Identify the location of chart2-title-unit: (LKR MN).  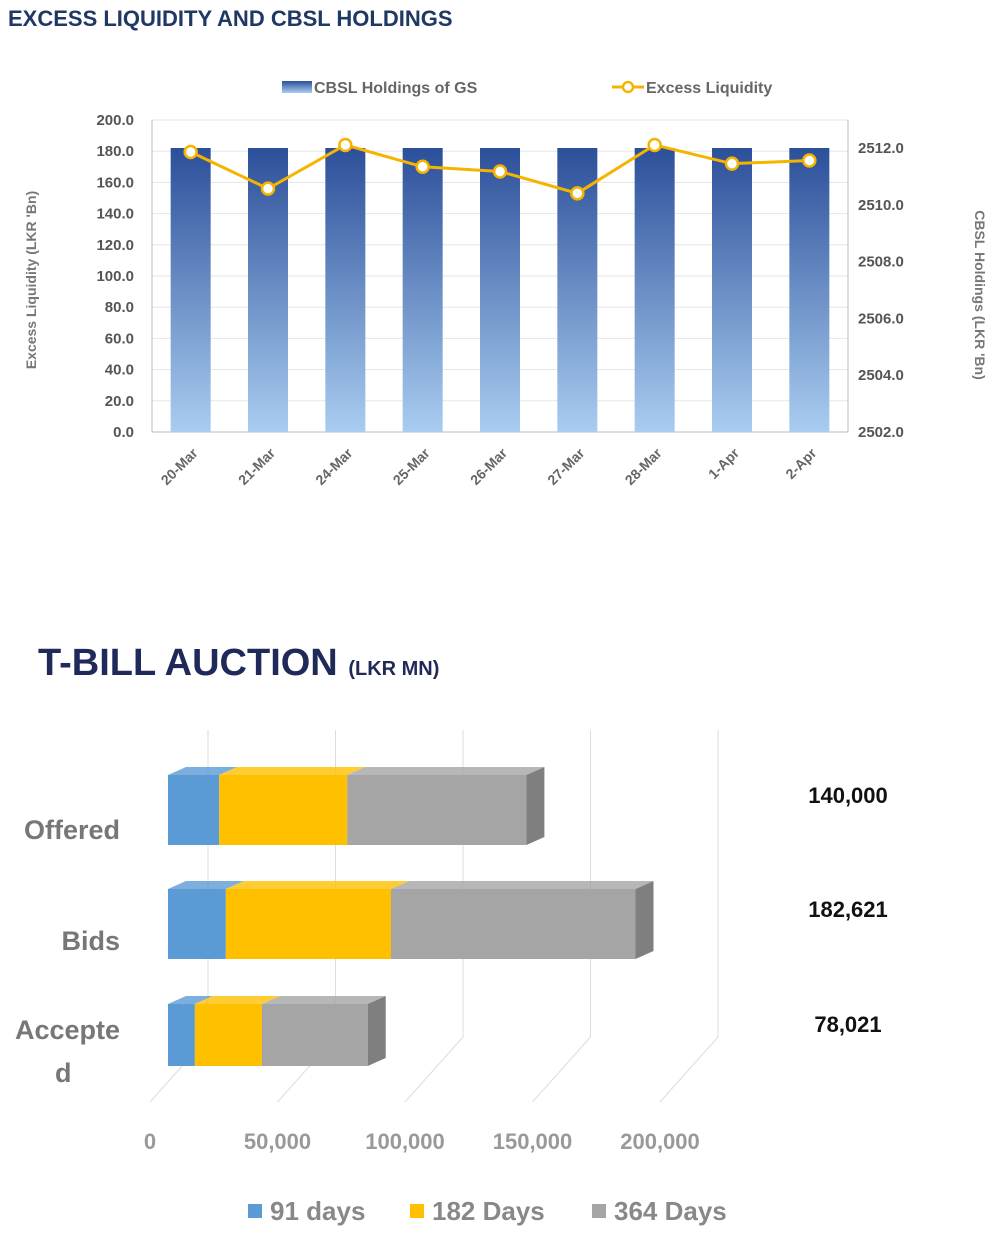
(394, 669).